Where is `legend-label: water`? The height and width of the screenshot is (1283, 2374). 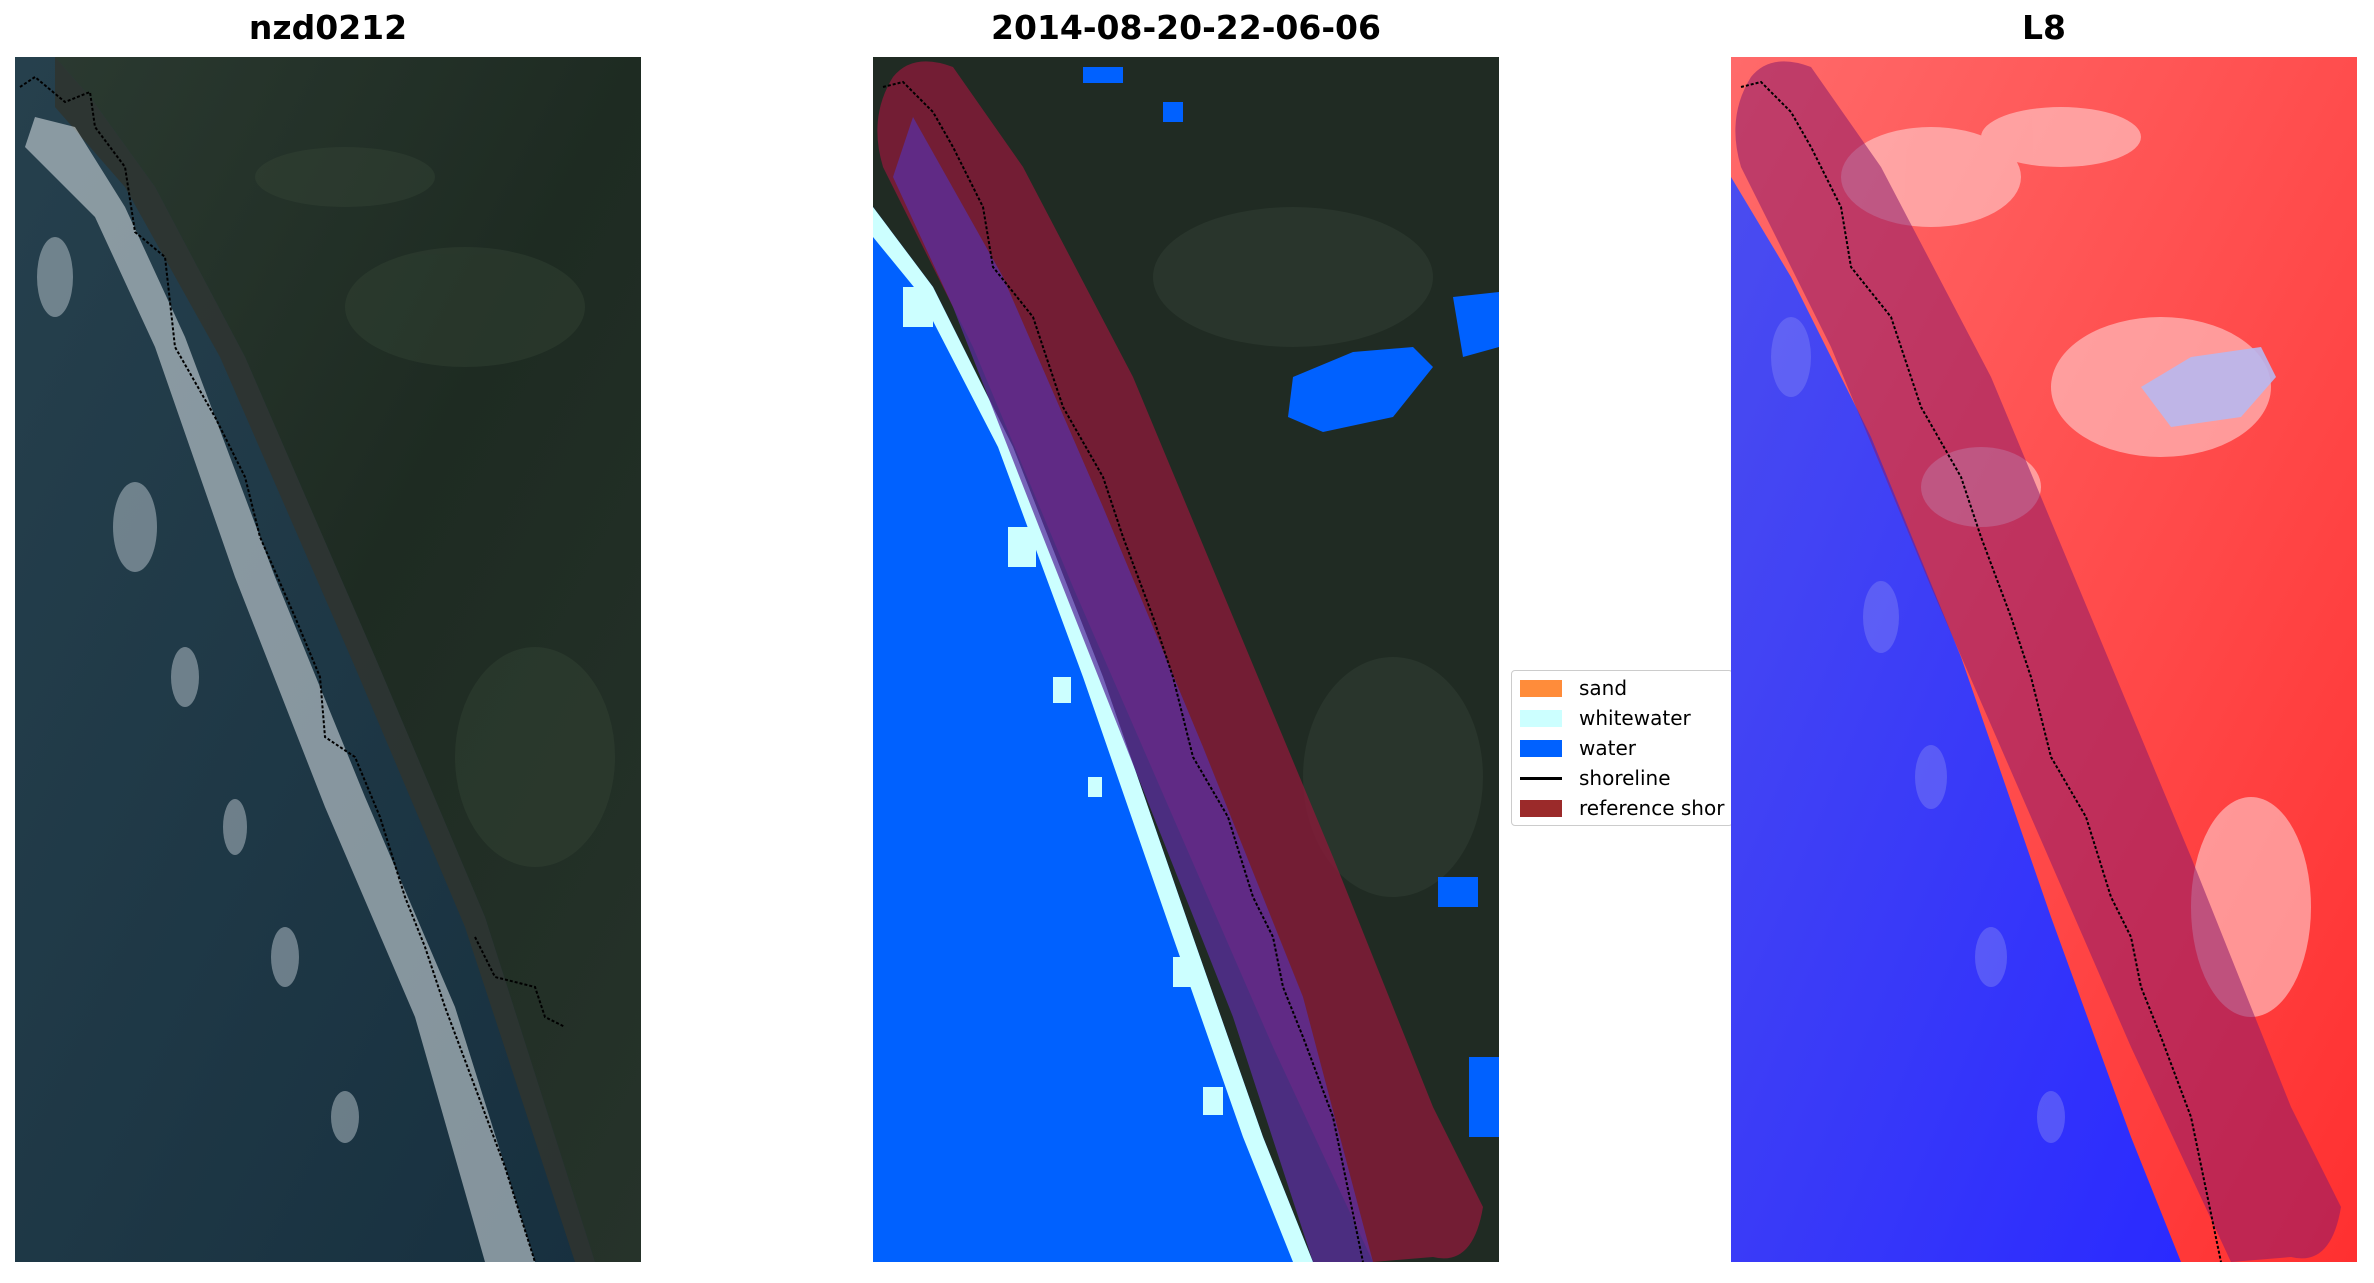
legend-label: water is located at coordinates (1607, 748).